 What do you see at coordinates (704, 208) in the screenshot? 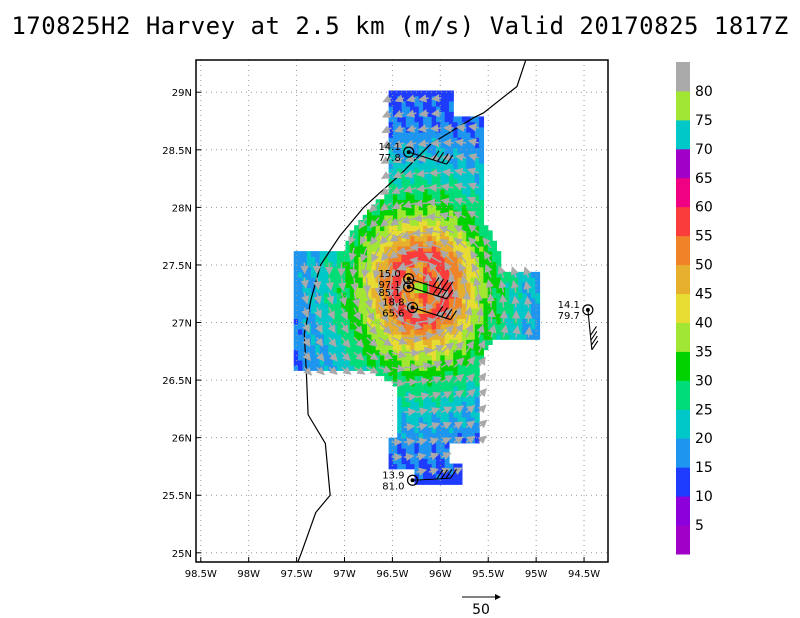
I see `colorbar-label: 60` at bounding box center [704, 208].